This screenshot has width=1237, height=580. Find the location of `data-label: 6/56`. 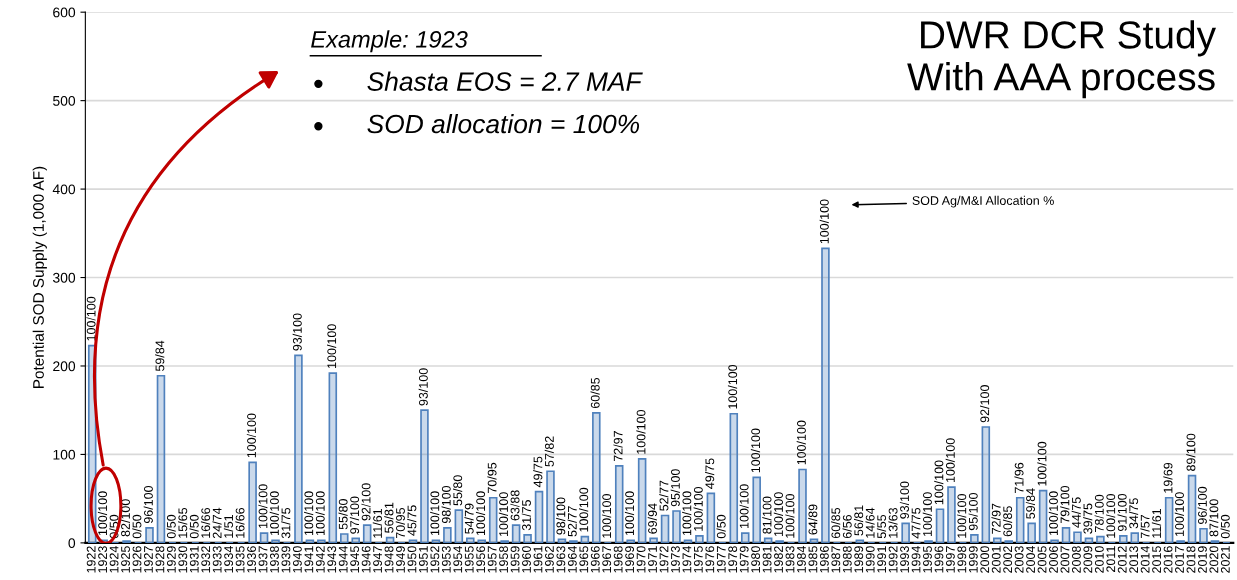

data-label: 6/56 is located at coordinates (847, 526).